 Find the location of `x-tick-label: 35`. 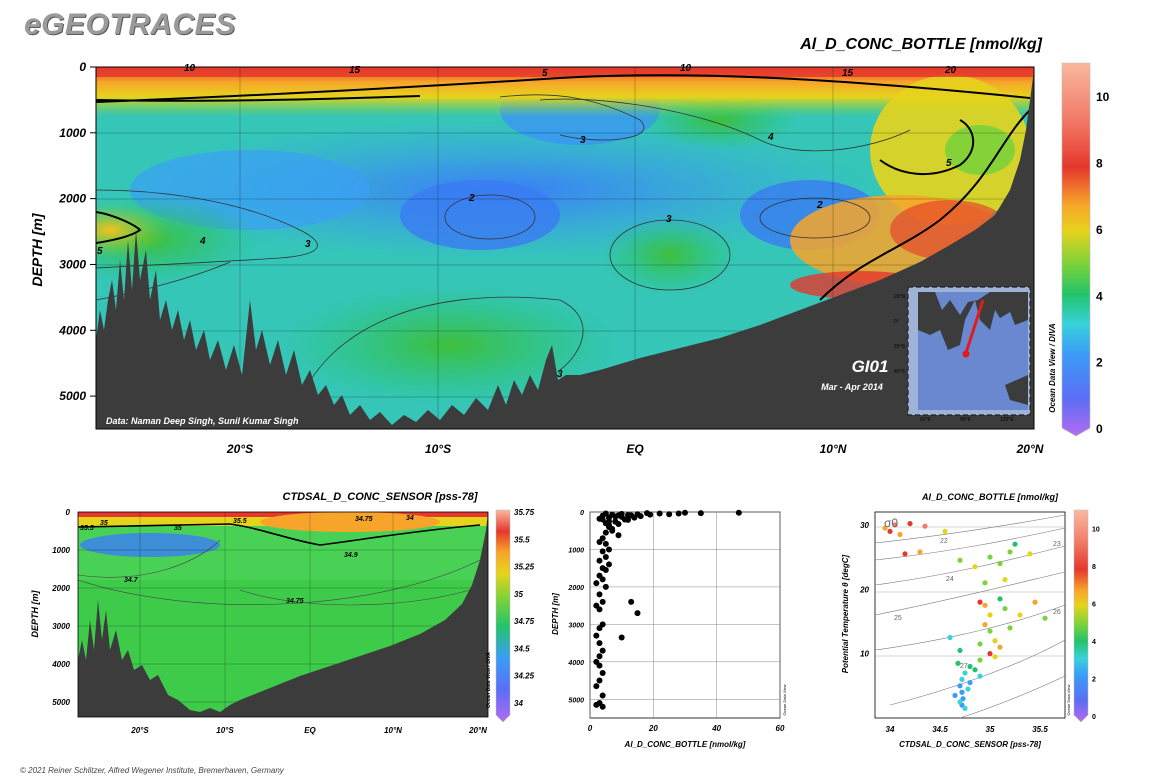

x-tick-label: 35 is located at coordinates (990, 729).